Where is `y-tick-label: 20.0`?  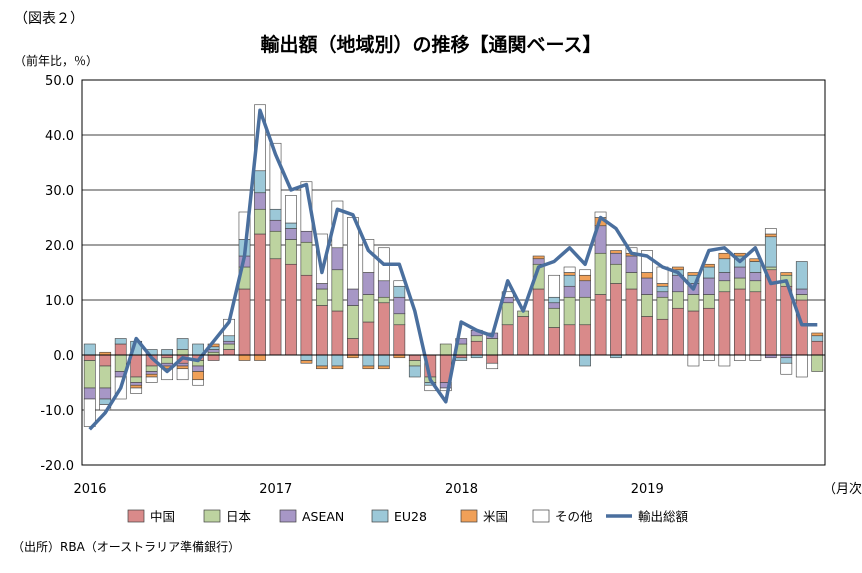
y-tick-label: 20.0 is located at coordinates (59, 246).